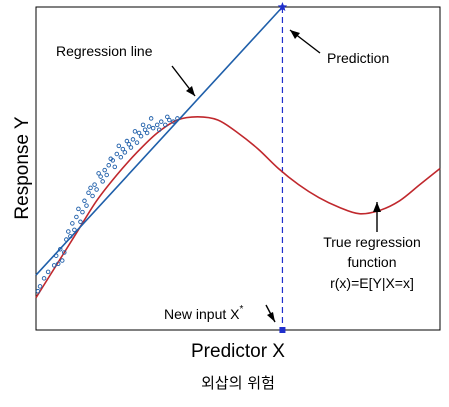 The image size is (449, 407). What do you see at coordinates (22, 167) in the screenshot?
I see `y-axis-label: Response Y` at bounding box center [22, 167].